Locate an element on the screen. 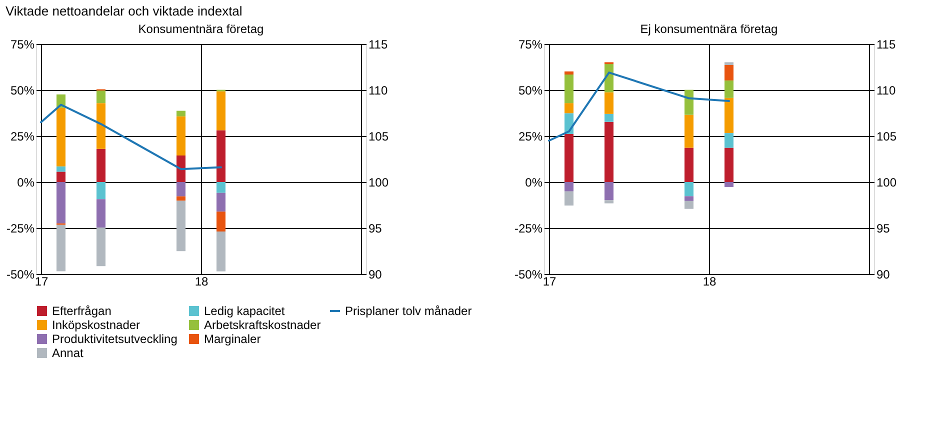 The width and height of the screenshot is (942, 422). legend-label: Efterfrågan is located at coordinates (82, 311).